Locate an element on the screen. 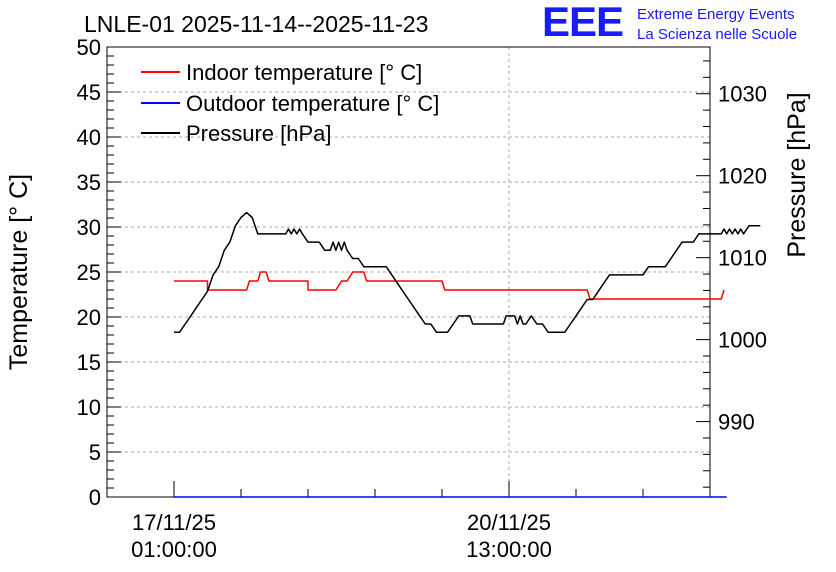 Image resolution: width=836 pixels, height=572 pixels. eee-logo-line-1: Extreme Energy Events is located at coordinates (716, 14).